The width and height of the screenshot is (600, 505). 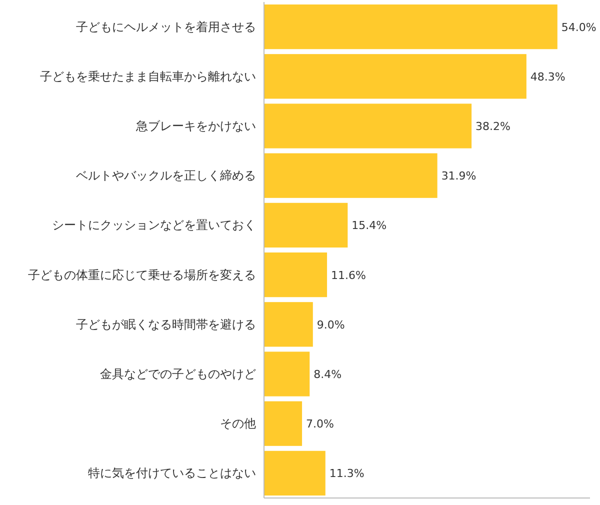 I want to click on data-label: 38.2%, so click(x=493, y=126).